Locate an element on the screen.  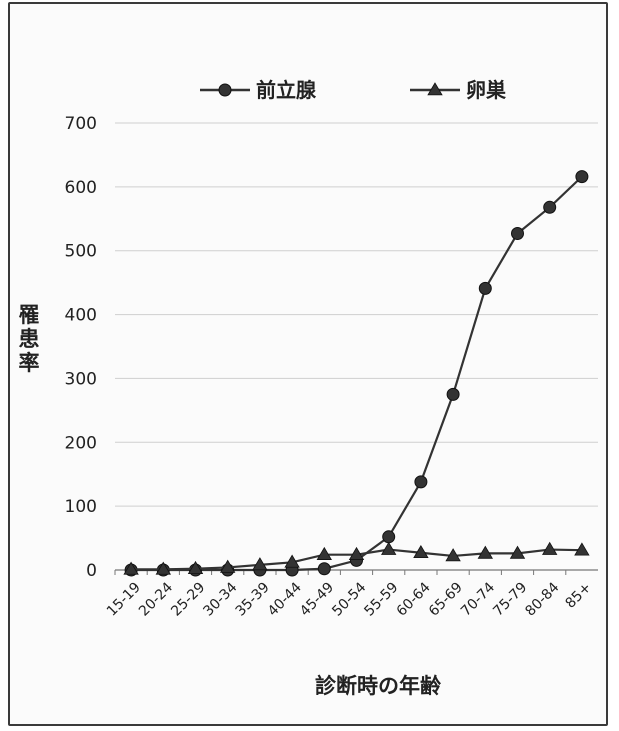
y-tick-label: 400 is located at coordinates (81, 316).